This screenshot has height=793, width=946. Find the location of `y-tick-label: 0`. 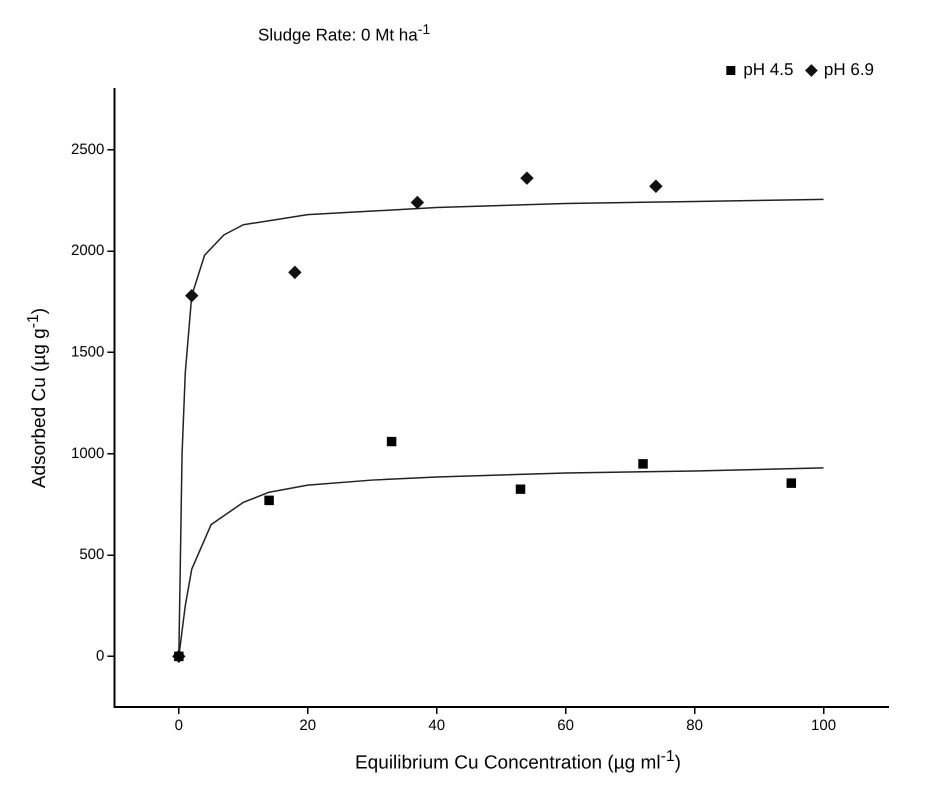

y-tick-label: 0 is located at coordinates (100, 655).